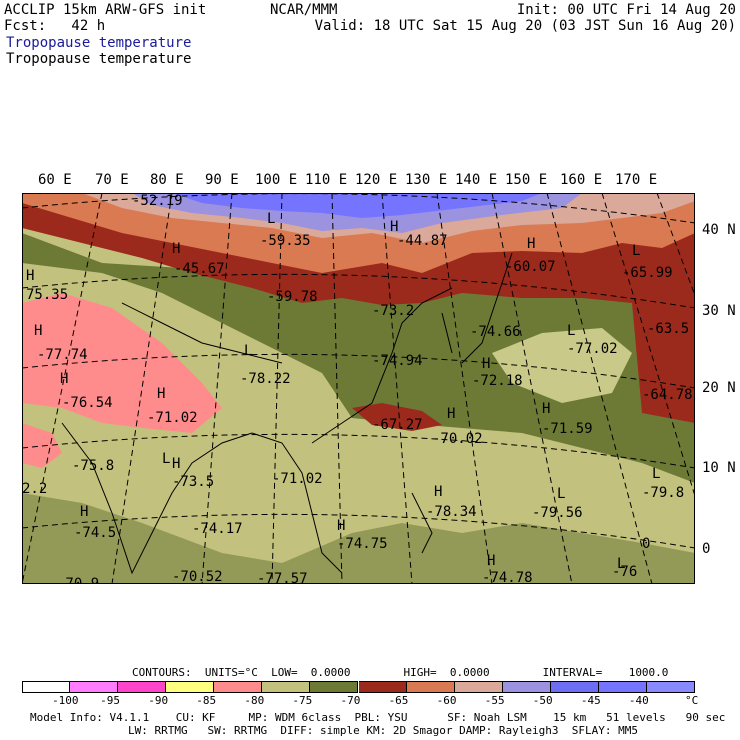 This screenshot has height=740, width=740. Describe the element at coordinates (302, 700) in the screenshot. I see `color-scale-tick: -75` at that location.